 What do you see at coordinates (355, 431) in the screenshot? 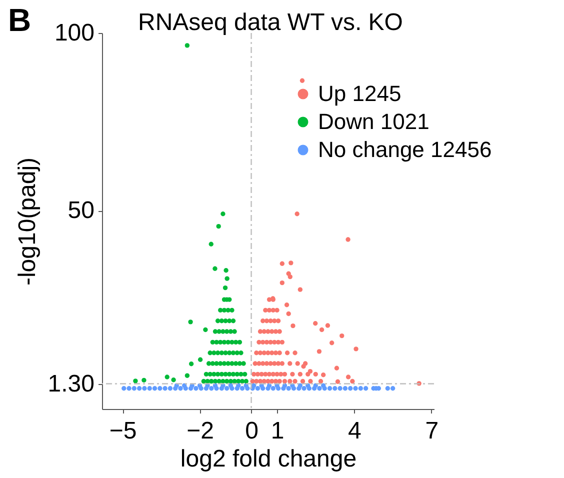
I see `x-tick-label: 4` at bounding box center [355, 431].